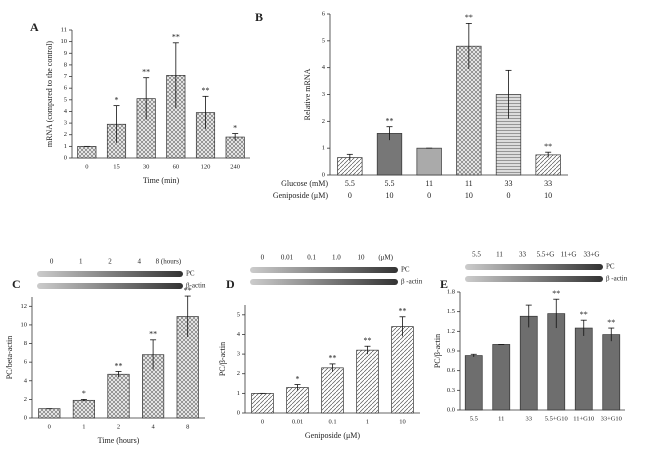 The width and height of the screenshot is (655, 451). What do you see at coordinates (66, 76) in the screenshot?
I see `y-tick-label: 7` at bounding box center [66, 76].